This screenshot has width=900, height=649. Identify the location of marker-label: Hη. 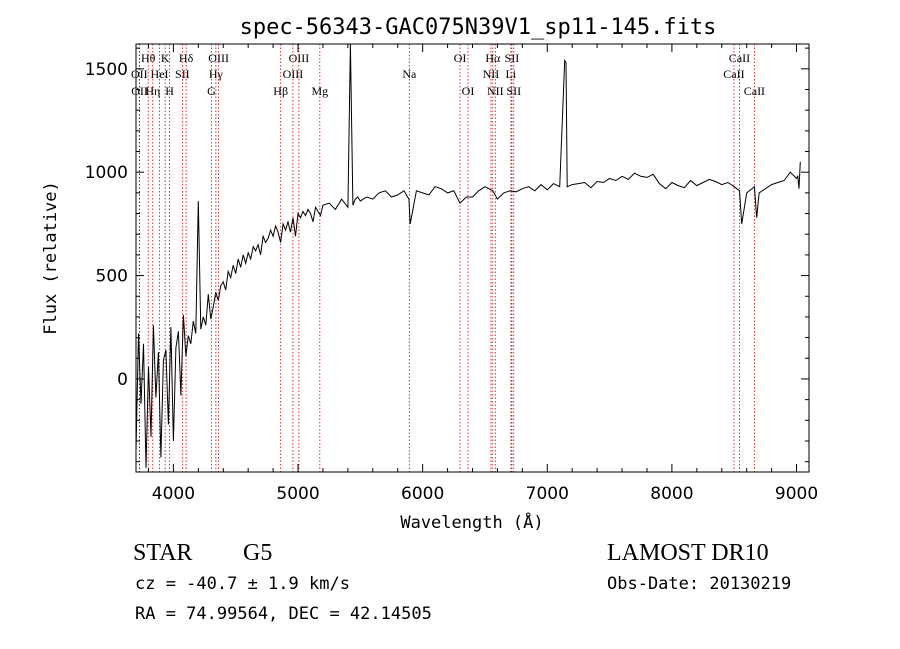
(152, 91).